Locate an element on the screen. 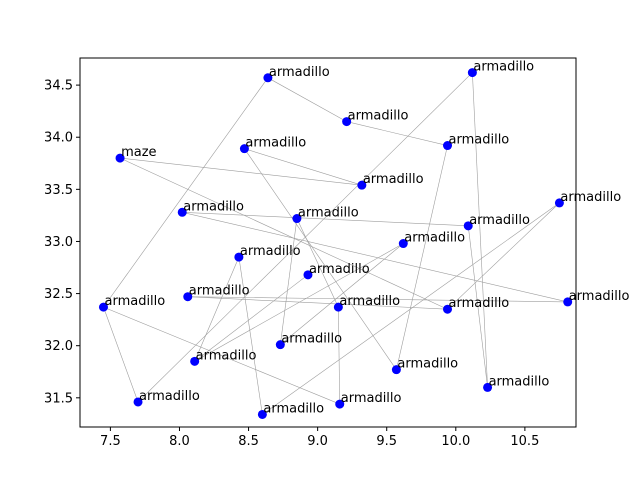  x-tick-label: 10.0 is located at coordinates (455, 441).